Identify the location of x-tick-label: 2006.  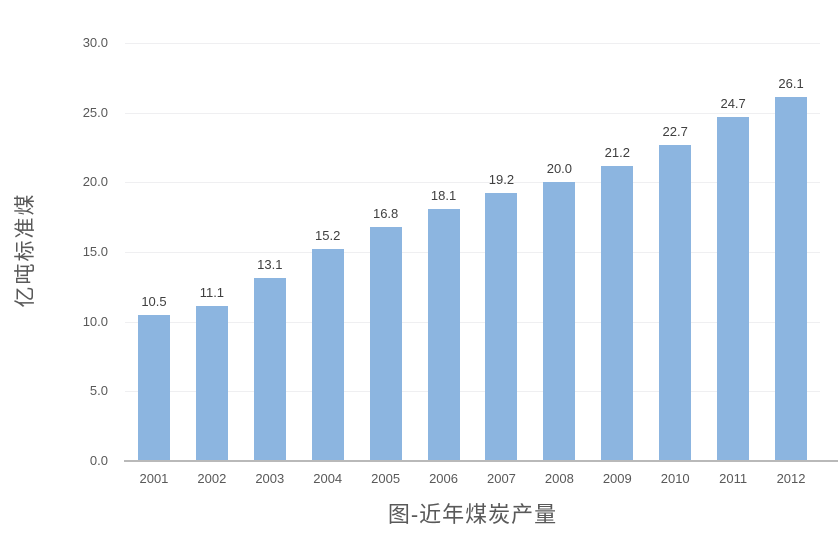
(443, 478).